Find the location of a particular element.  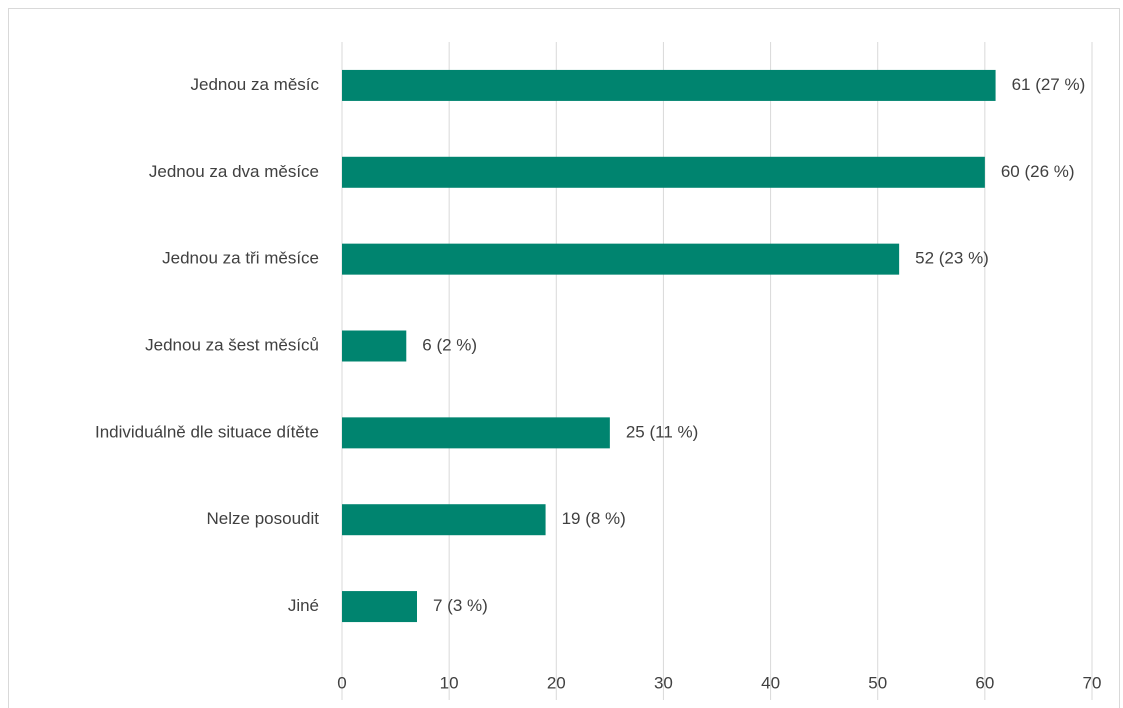

x-tick-label: 10 is located at coordinates (449, 682).